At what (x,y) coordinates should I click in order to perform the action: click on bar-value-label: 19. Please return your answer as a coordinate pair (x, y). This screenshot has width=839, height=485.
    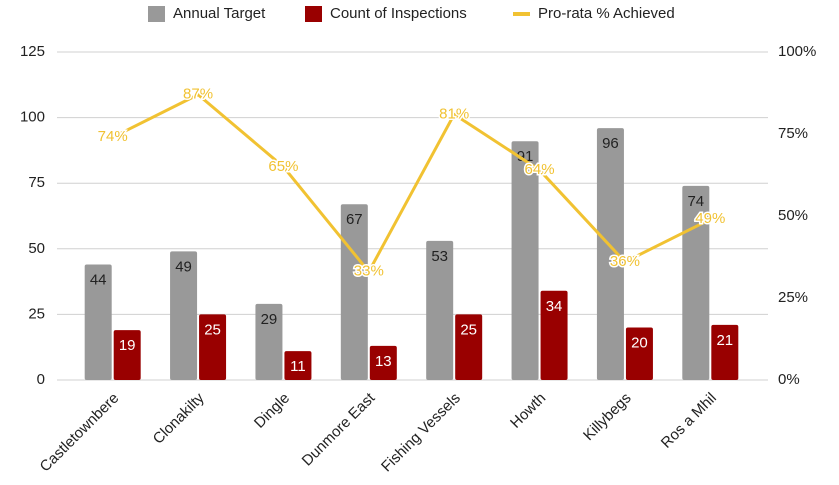
    Looking at the image, I should click on (127, 345).